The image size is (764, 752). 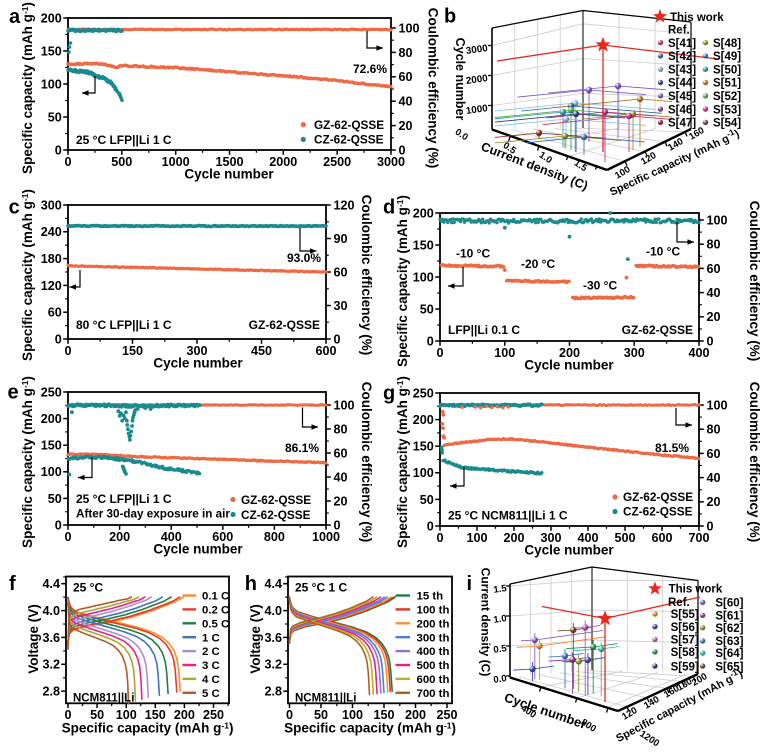 What do you see at coordinates (124, 325) in the screenshot?
I see `svg-text: 80 °C LFP||Li 1 C` at bounding box center [124, 325].